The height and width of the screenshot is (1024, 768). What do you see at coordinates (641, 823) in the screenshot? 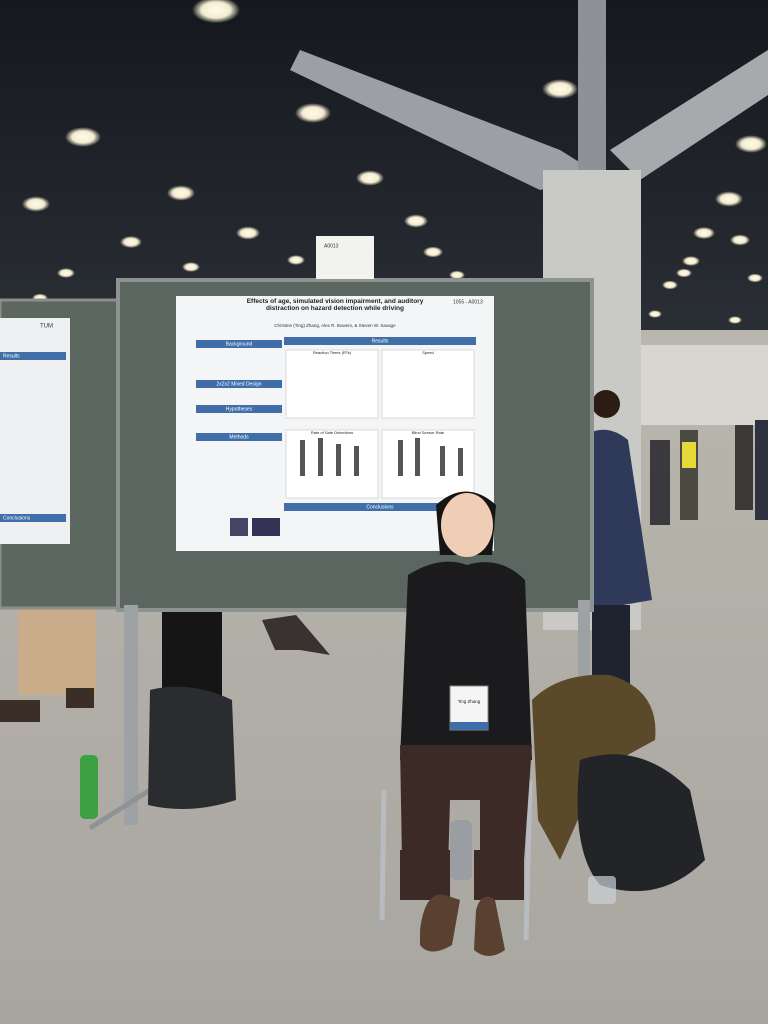
I see `backpack` at bounding box center [641, 823].